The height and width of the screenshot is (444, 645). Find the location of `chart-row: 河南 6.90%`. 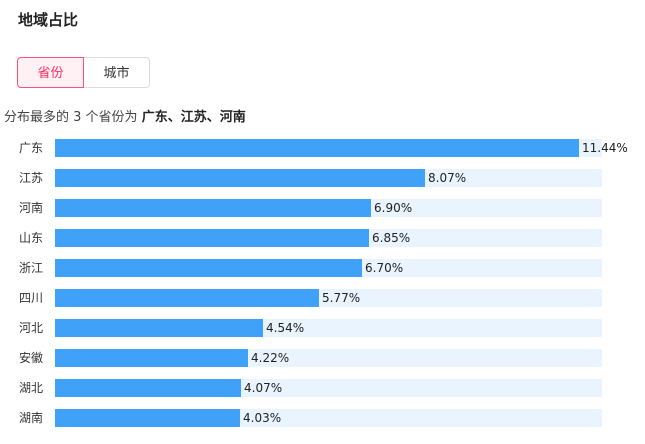

chart-row: 河南 6.90% is located at coordinates (322, 208).